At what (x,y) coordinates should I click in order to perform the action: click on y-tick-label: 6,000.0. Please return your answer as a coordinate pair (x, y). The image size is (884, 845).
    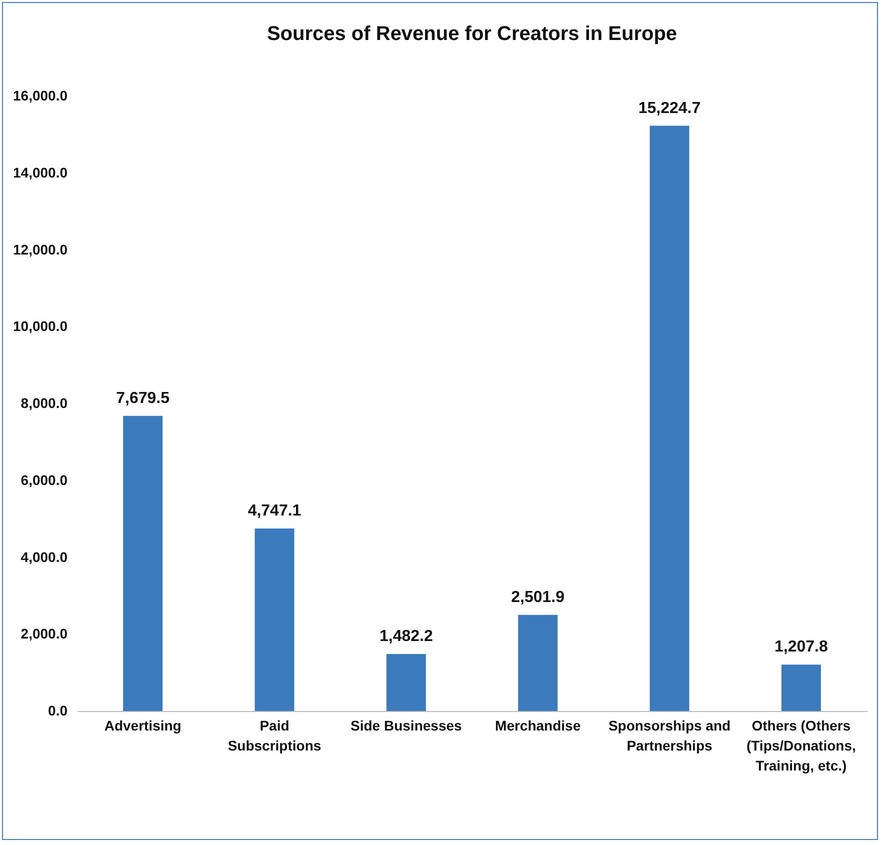
    Looking at the image, I should click on (44, 480).